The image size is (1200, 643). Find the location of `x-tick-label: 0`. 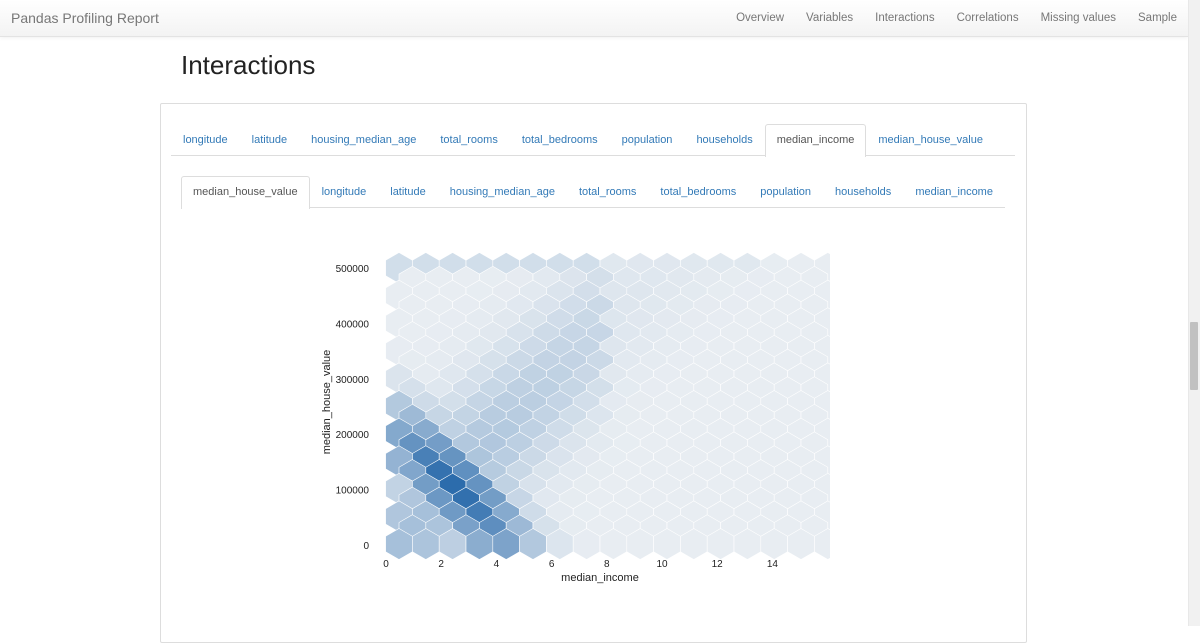

x-tick-label: 0 is located at coordinates (386, 564).